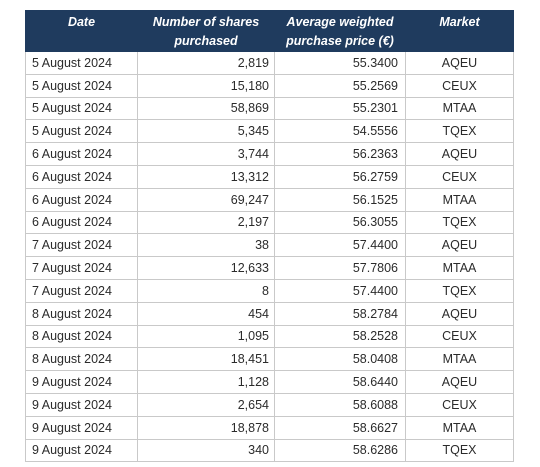  What do you see at coordinates (340, 22) in the screenshot?
I see `header-price-line1: Average weighted` at bounding box center [340, 22].